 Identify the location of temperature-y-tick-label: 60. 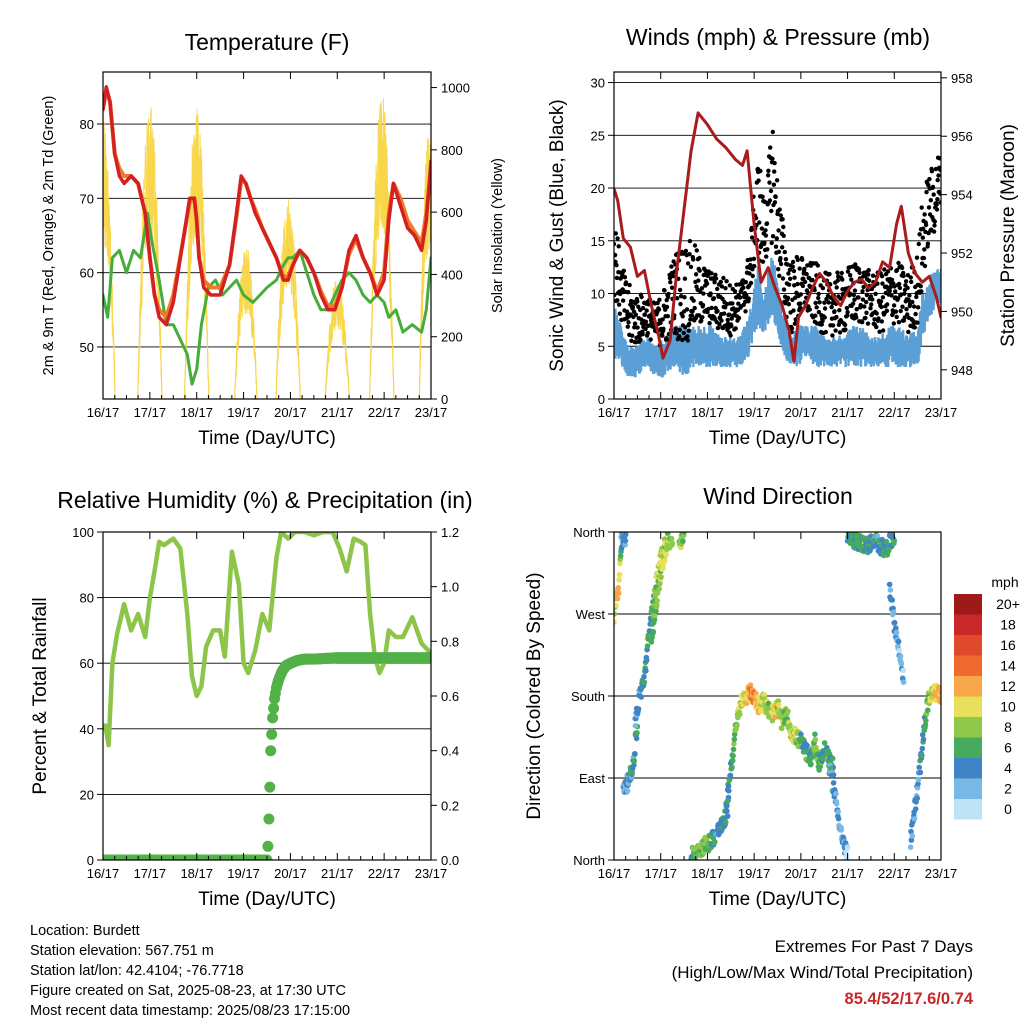
(87, 273).